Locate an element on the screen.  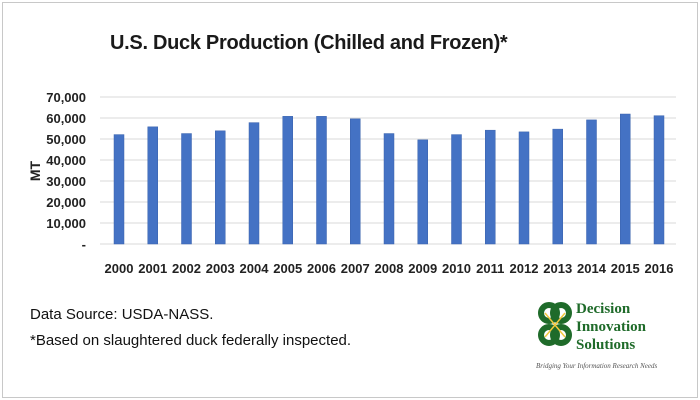
bar-2011 is located at coordinates (490, 187).